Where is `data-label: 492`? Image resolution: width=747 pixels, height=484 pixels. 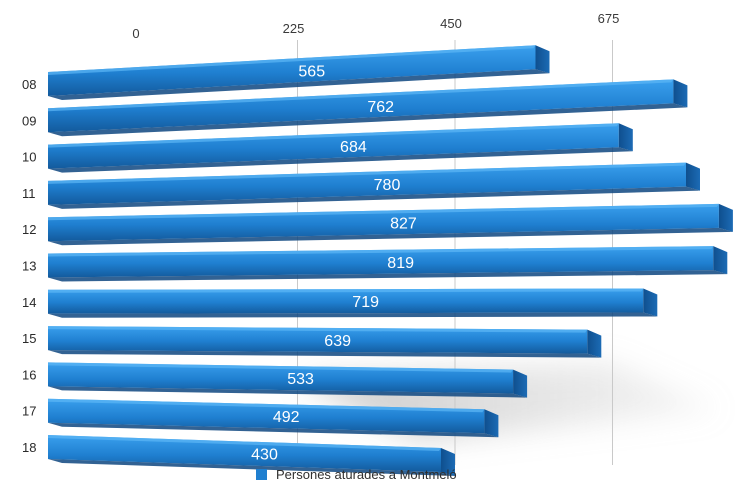
data-label: 492 is located at coordinates (286, 417).